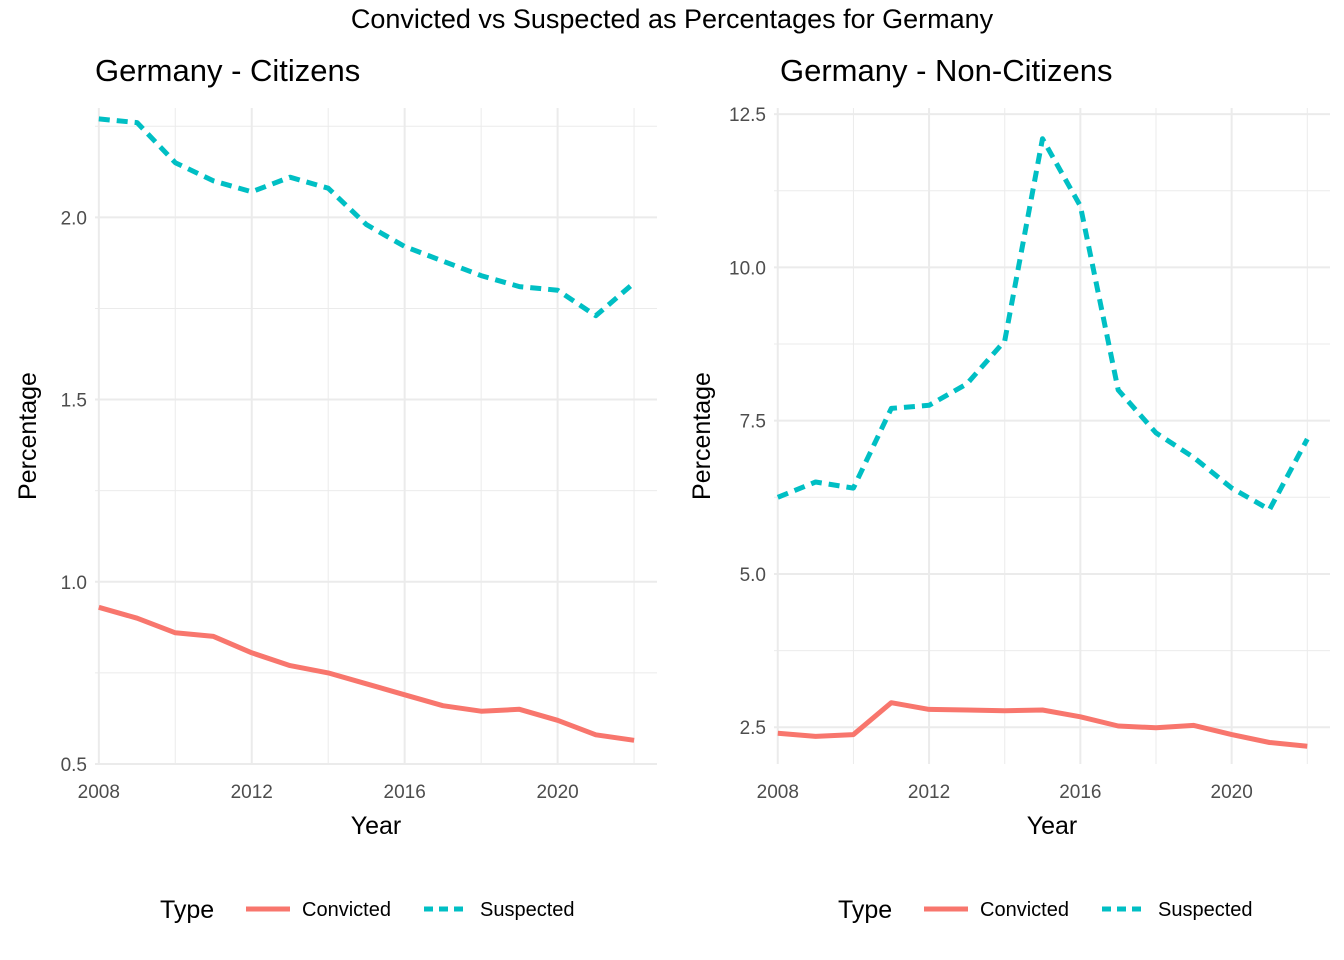 The height and width of the screenshot is (960, 1344). What do you see at coordinates (74, 218) in the screenshot?
I see `y-tick-label: 2.0` at bounding box center [74, 218].